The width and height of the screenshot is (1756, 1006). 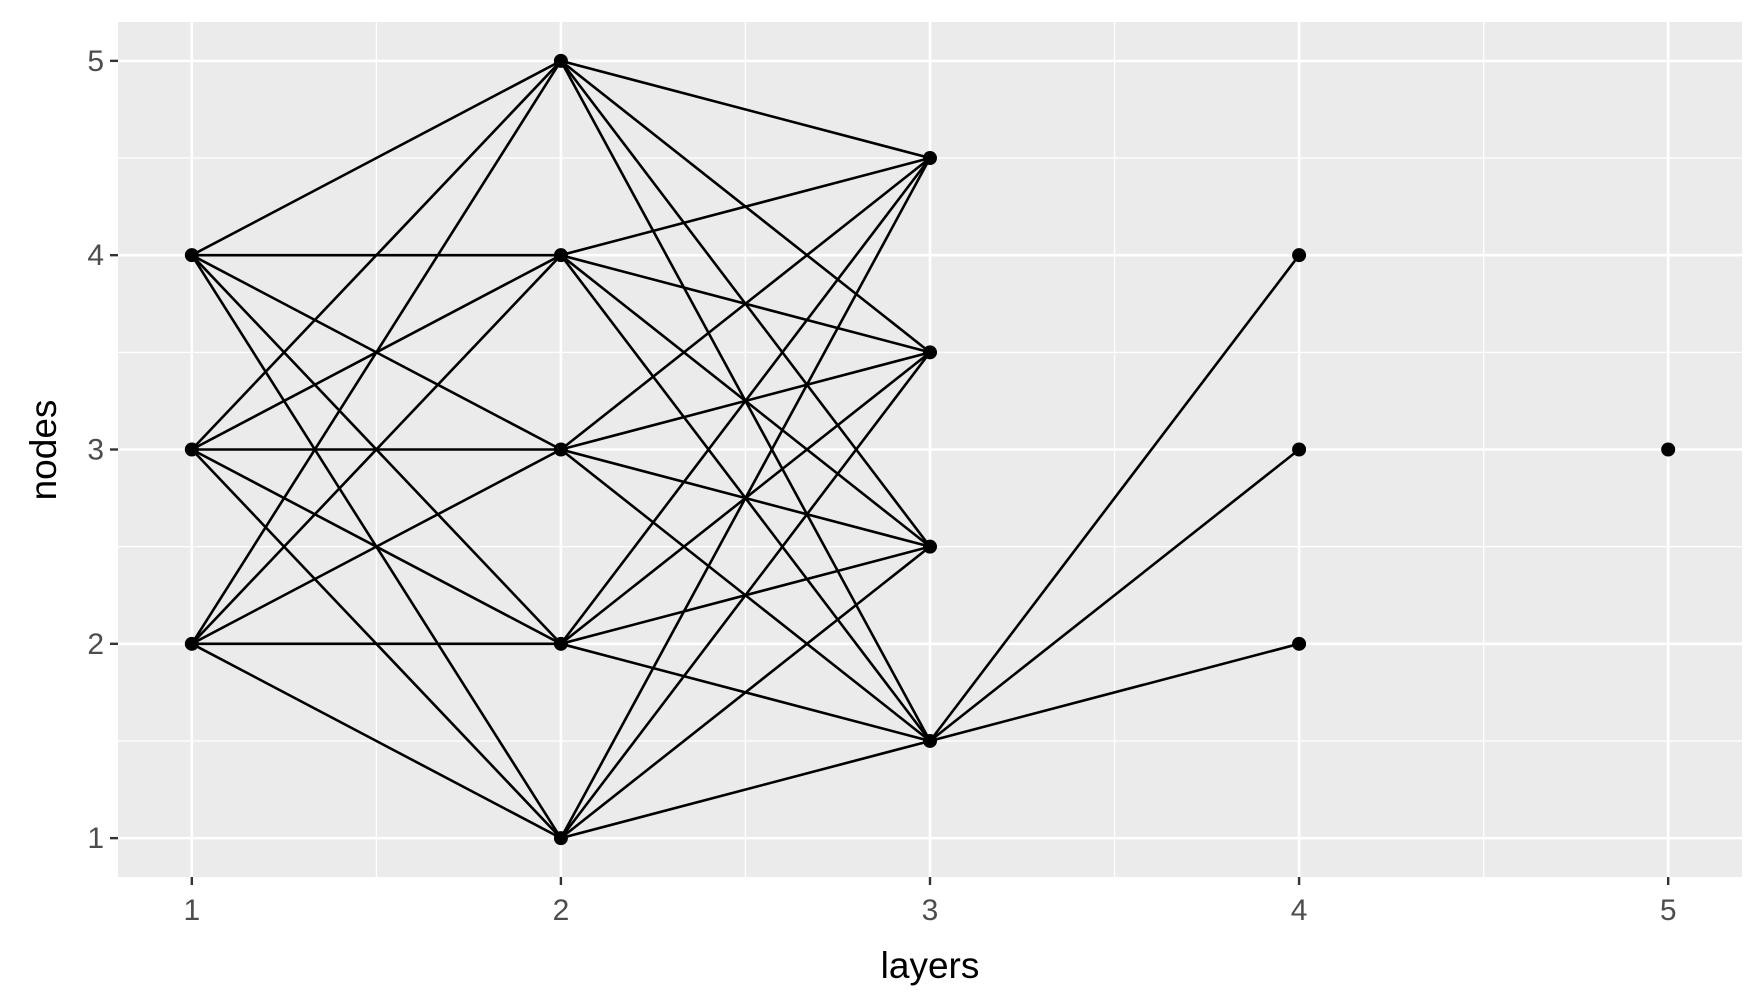 What do you see at coordinates (43, 450) in the screenshot?
I see `y-axis-title: nodes` at bounding box center [43, 450].